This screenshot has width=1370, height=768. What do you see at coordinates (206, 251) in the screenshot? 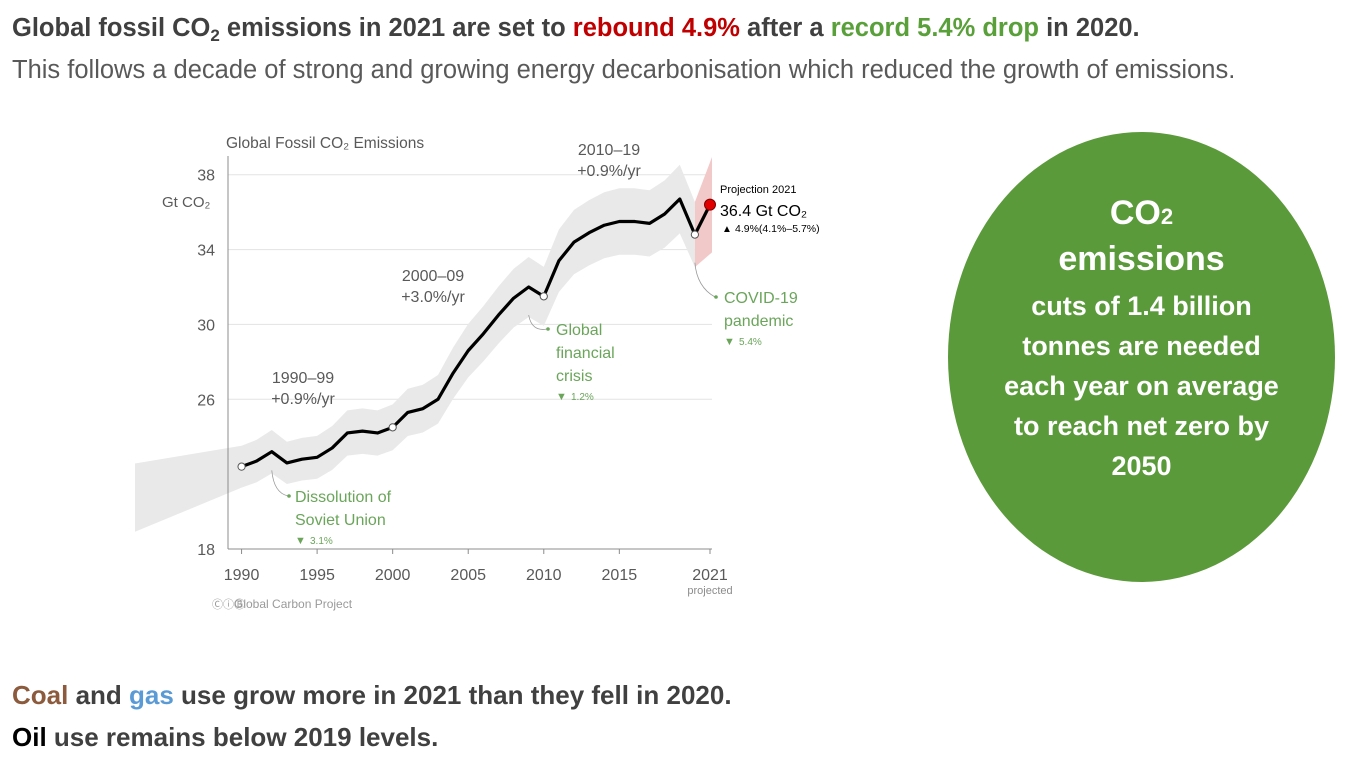
I see `y-tick-label: 34` at bounding box center [206, 251].